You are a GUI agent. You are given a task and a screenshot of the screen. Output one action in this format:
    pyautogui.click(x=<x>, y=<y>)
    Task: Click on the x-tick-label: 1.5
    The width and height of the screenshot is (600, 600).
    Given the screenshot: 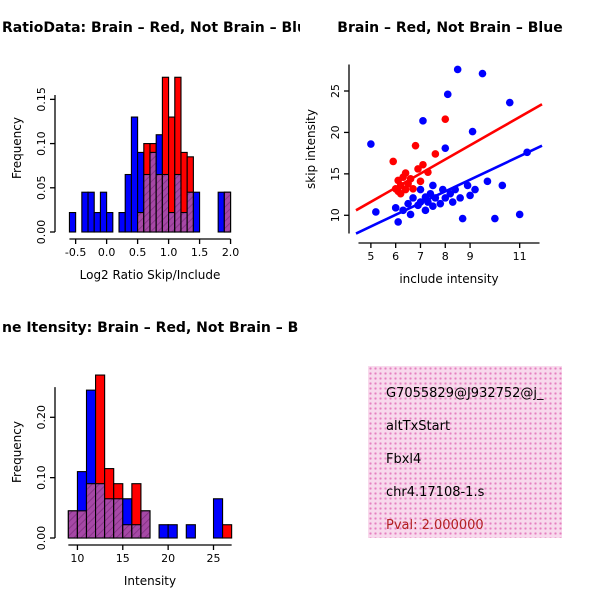 What is the action you would take?
    pyautogui.click(x=200, y=252)
    